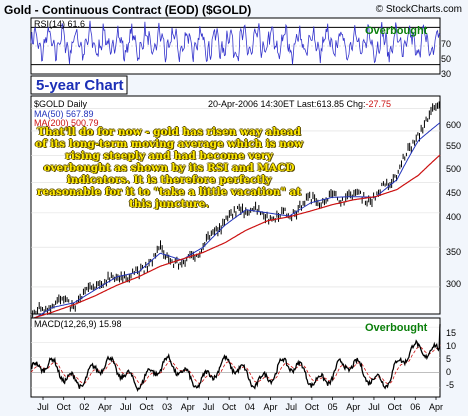  I want to click on price-tick-label: 350, so click(454, 252).